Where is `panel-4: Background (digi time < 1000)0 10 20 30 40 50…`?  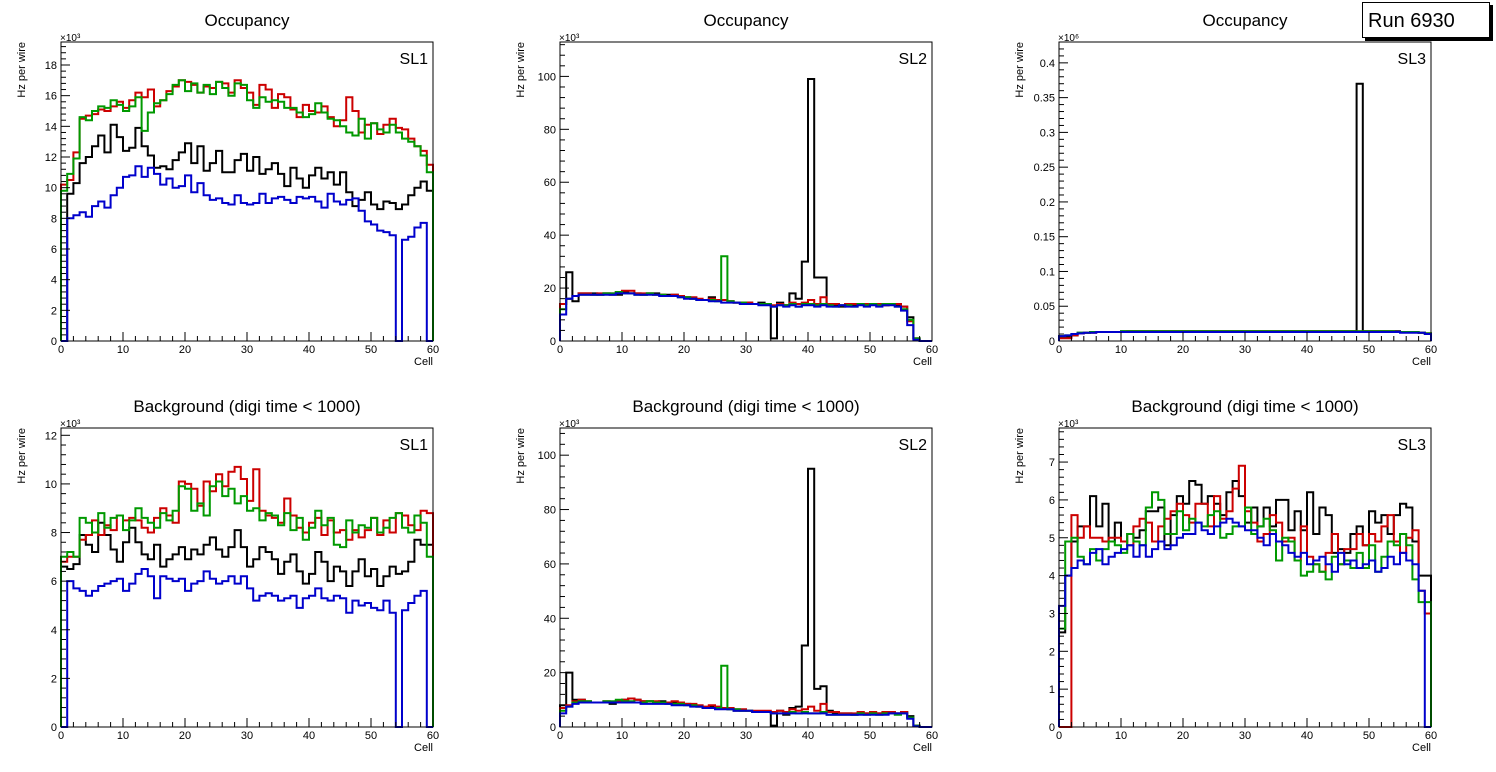
panel-4: Background (digi time < 1000)0 10 20 30 40 50… is located at coordinates (227, 575).